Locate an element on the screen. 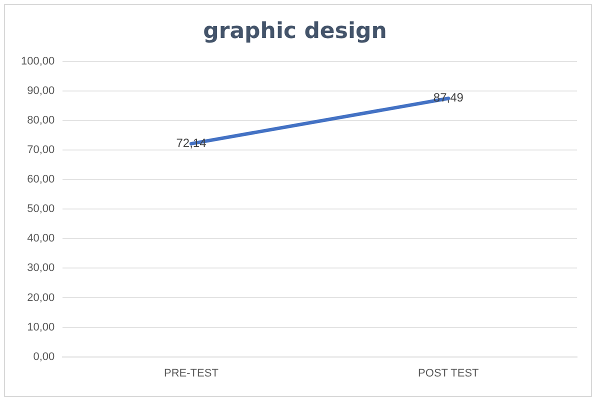 Image resolution: width=598 pixels, height=403 pixels. y-tick-label: 40,00 is located at coordinates (41, 238).